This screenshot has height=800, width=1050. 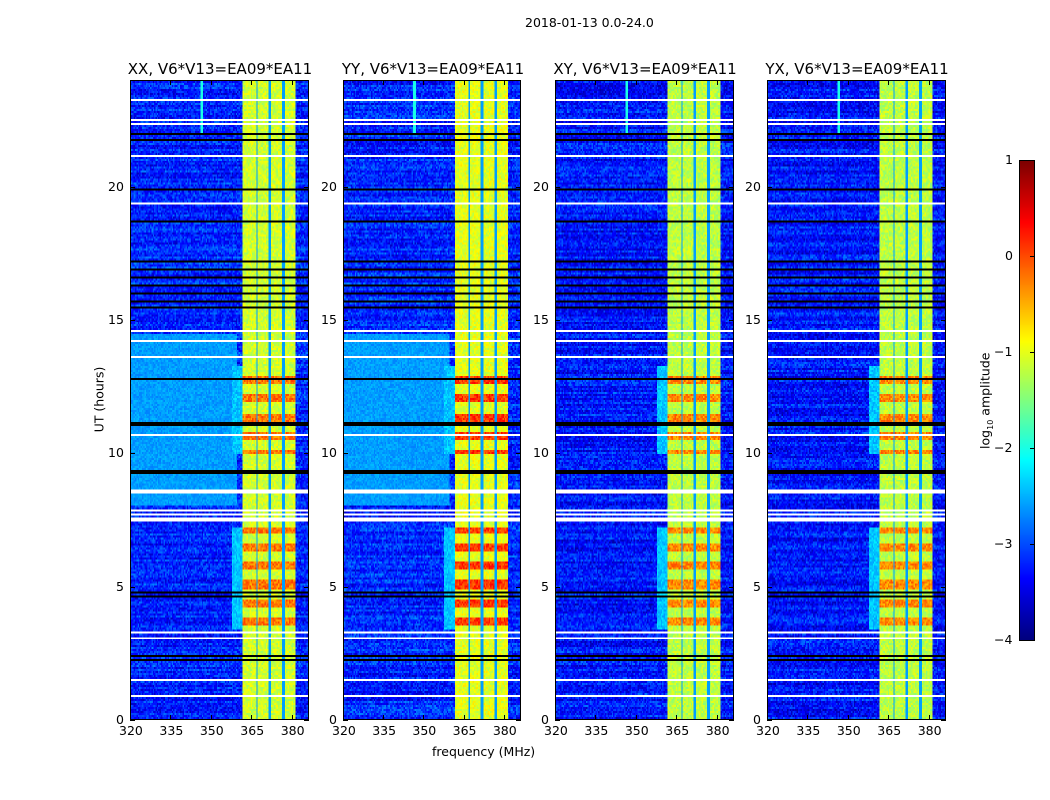 What do you see at coordinates (985, 384) in the screenshot?
I see `colorbar-label-text: amplitude` at bounding box center [985, 384].